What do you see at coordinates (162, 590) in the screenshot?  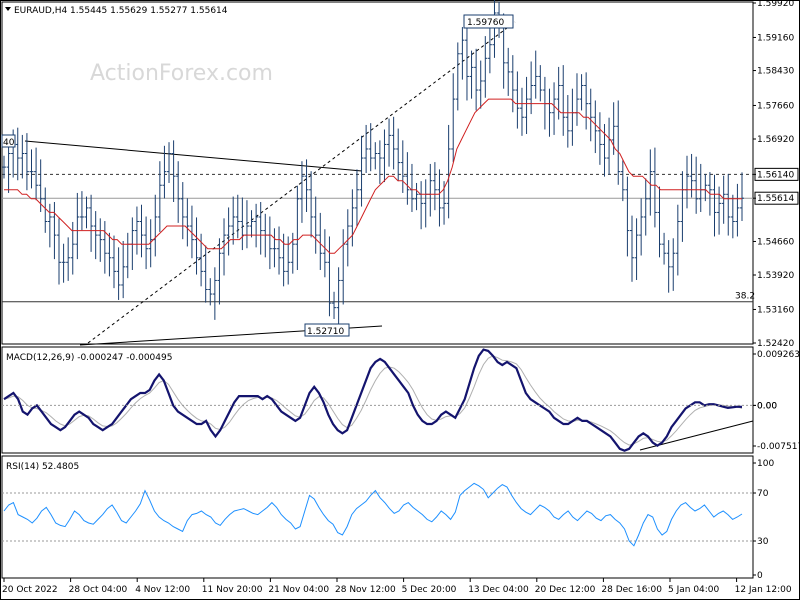 I see `time-tick-label: 4 Nov 12:00` at bounding box center [162, 590].